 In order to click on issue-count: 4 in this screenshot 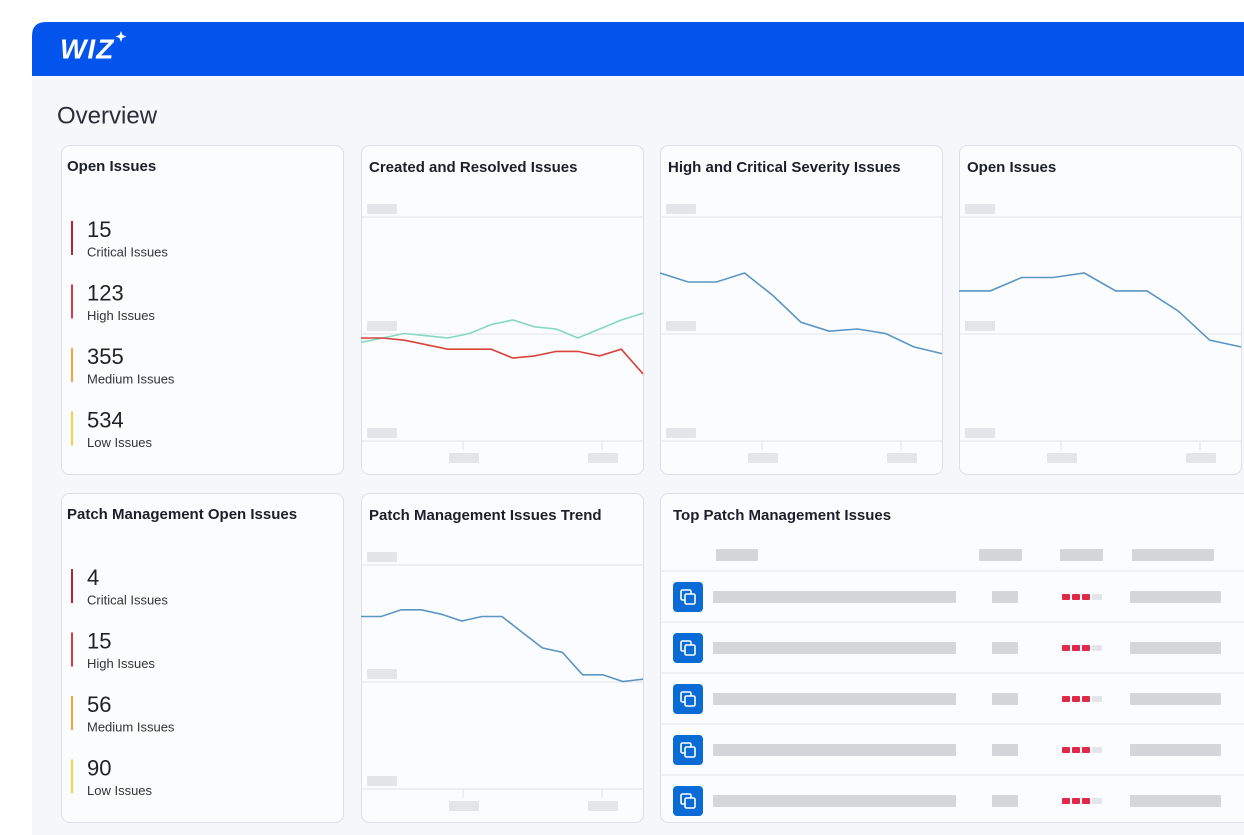, I will do `click(93, 577)`.